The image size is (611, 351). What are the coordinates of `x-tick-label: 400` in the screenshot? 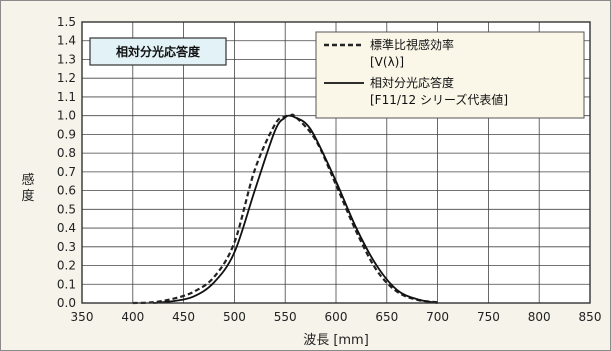 It's located at (132, 317).